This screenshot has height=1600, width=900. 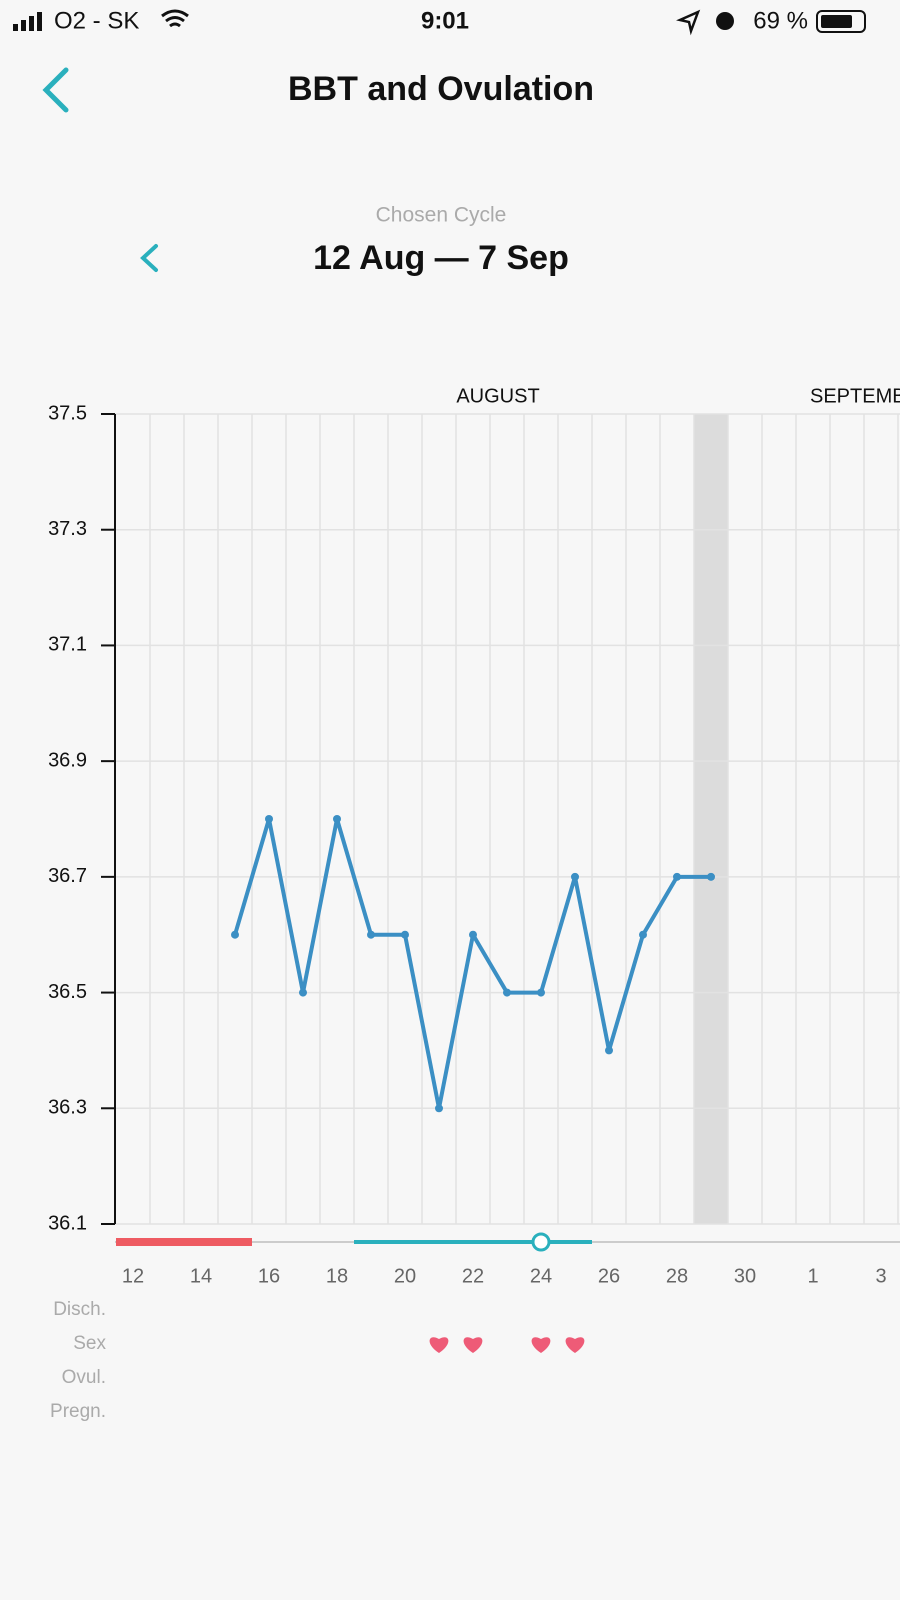 I want to click on cycle-caption: Chosen Cycle, so click(x=441, y=215).